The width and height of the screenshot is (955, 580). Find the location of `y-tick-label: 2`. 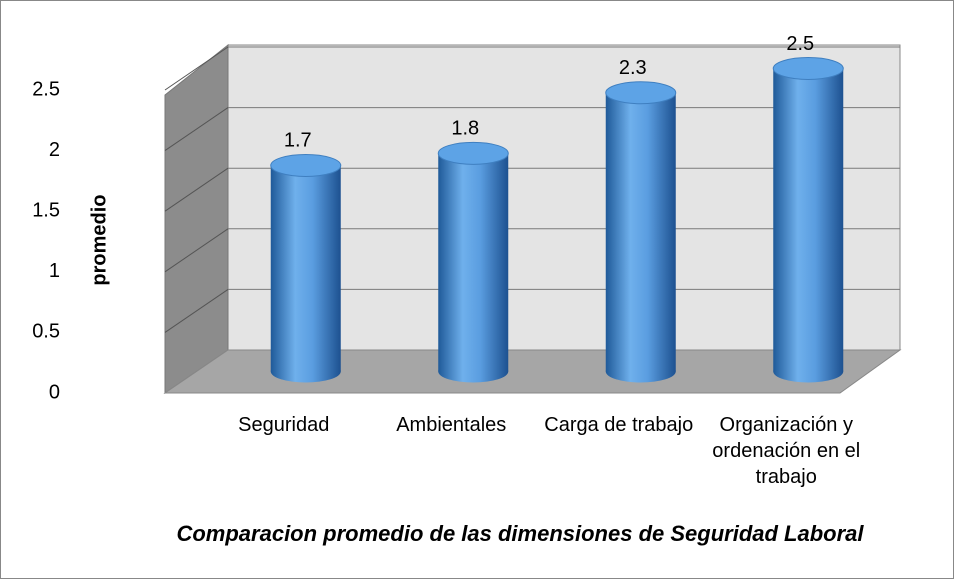

y-tick-label: 2 is located at coordinates (54, 150).